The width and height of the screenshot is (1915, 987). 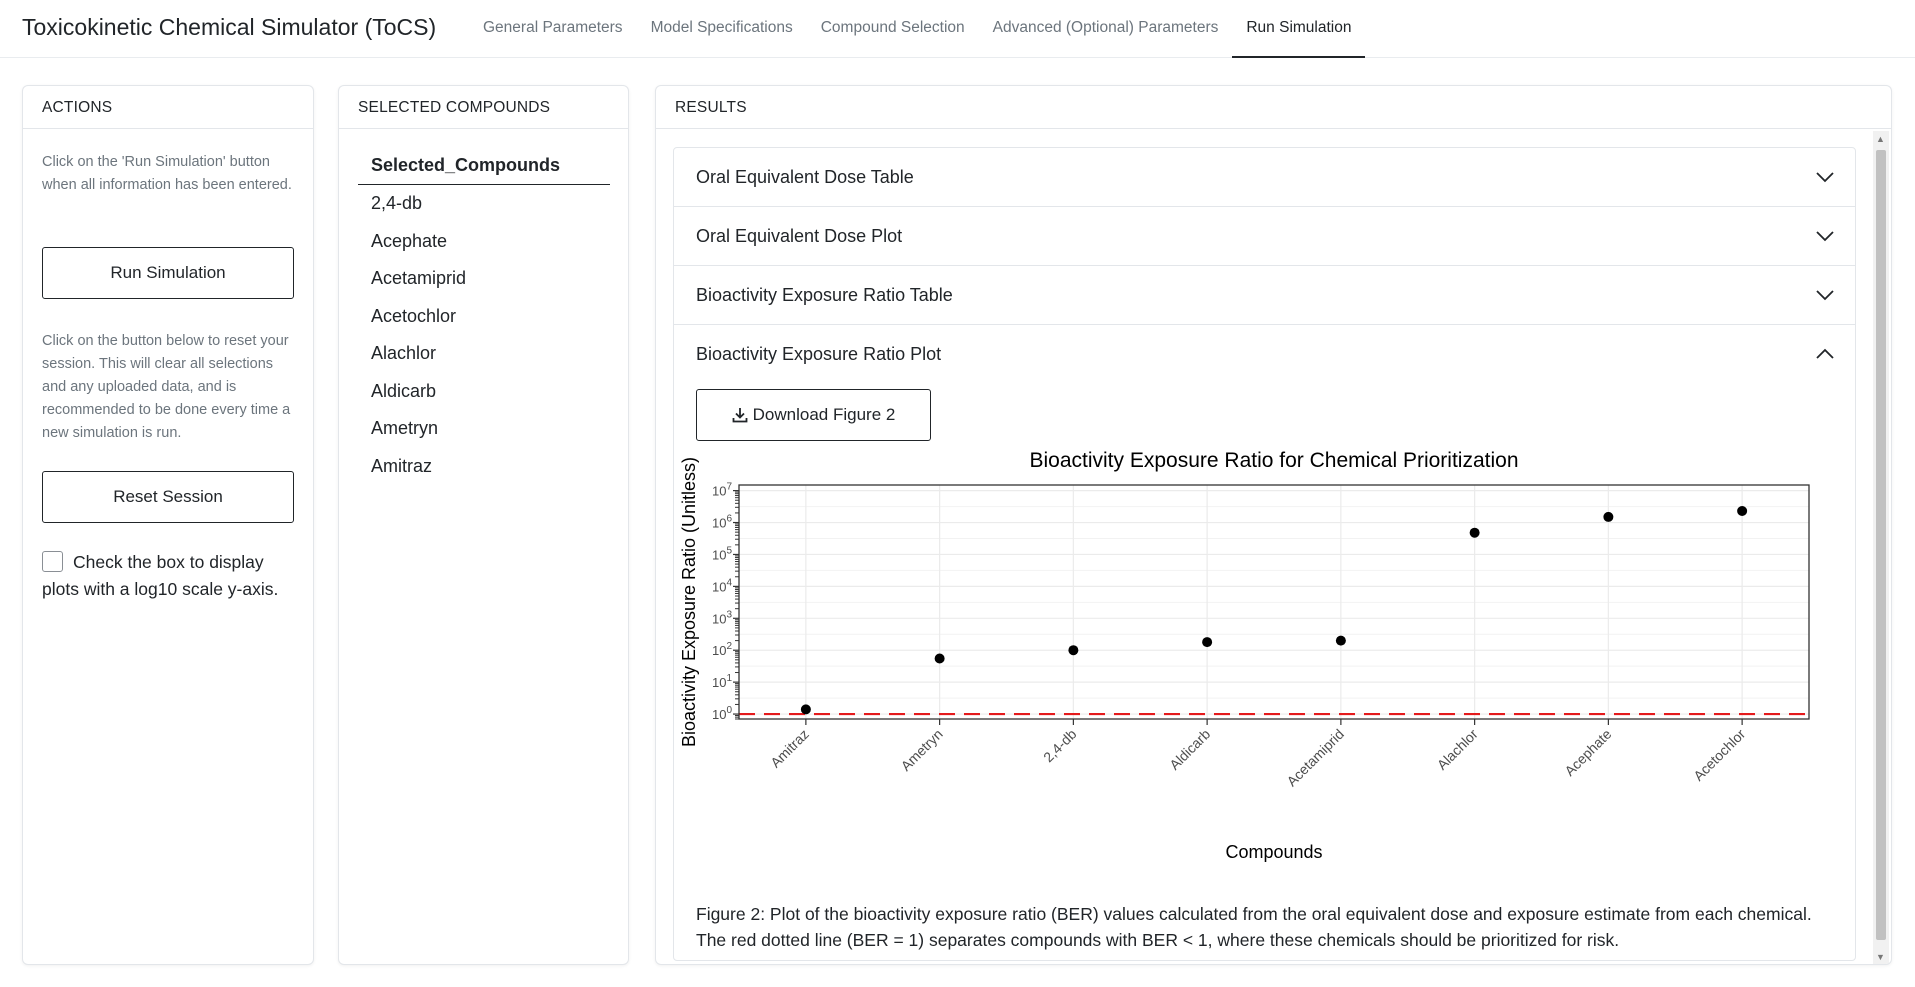 What do you see at coordinates (689, 602) in the screenshot?
I see `y-axis-label: Bioactivity Exposure Ratio (Unitless)` at bounding box center [689, 602].